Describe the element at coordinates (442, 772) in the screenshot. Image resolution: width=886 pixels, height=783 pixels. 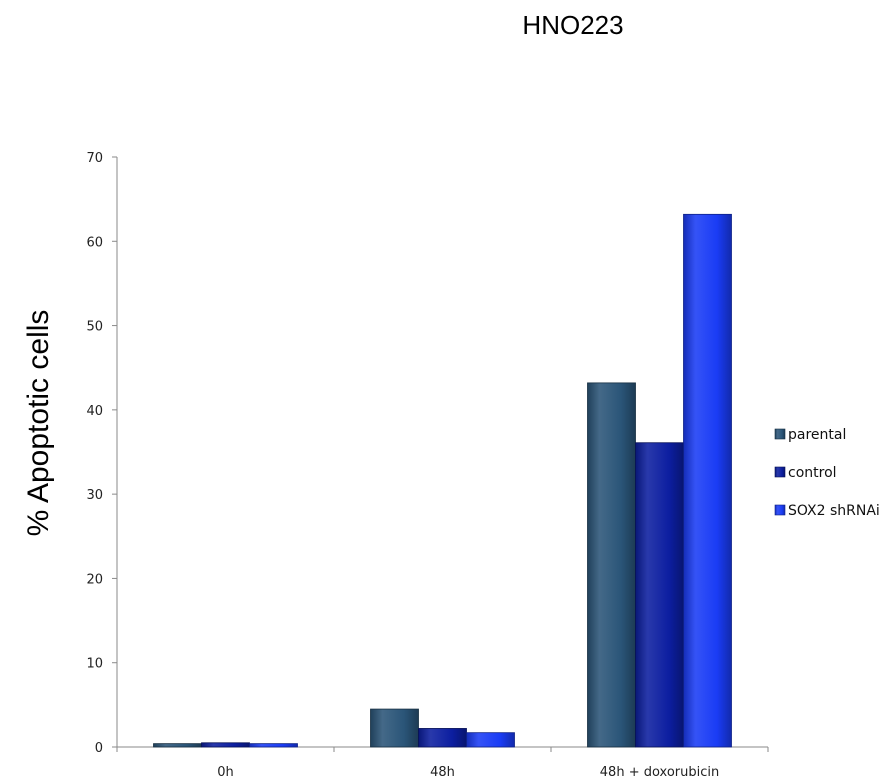
I see `x-category-label: 48h` at that location.